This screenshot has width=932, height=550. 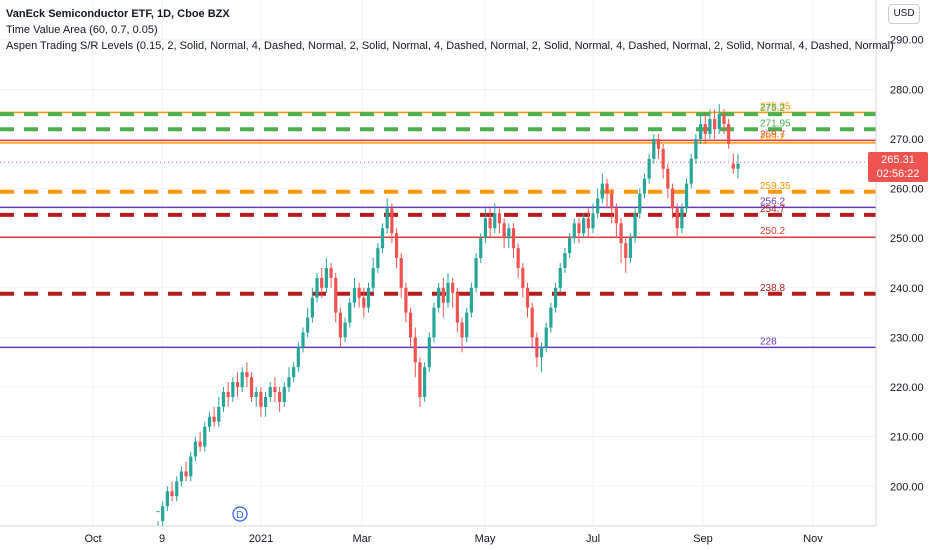 I want to click on y-axis-bg, so click(x=904, y=275).